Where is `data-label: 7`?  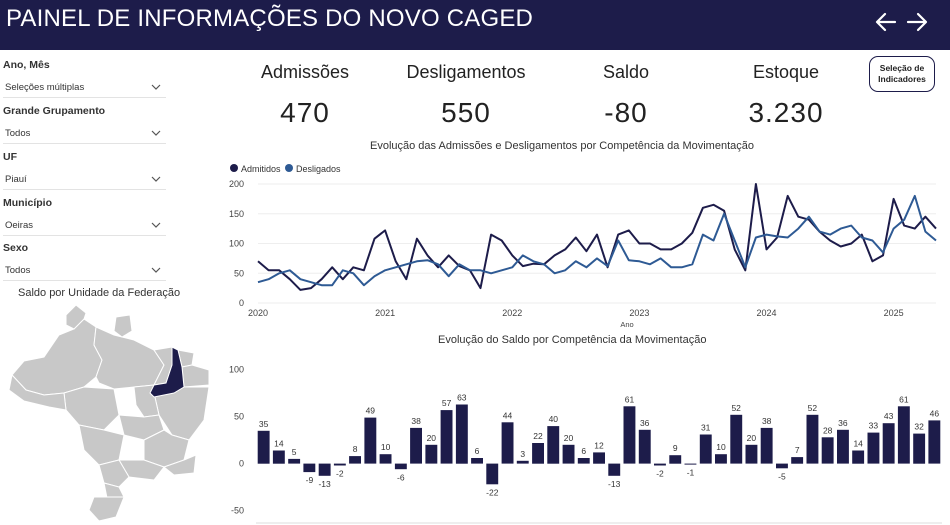
data-label: 7 is located at coordinates (797, 450).